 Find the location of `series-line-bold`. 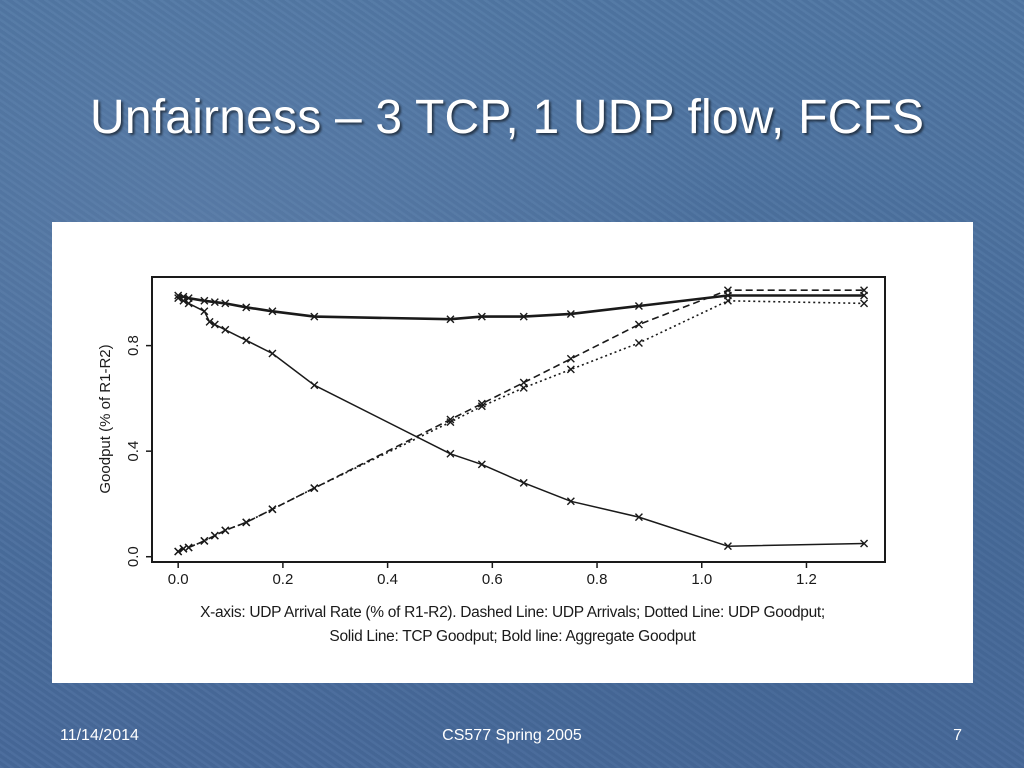

series-line-bold is located at coordinates (521, 307).